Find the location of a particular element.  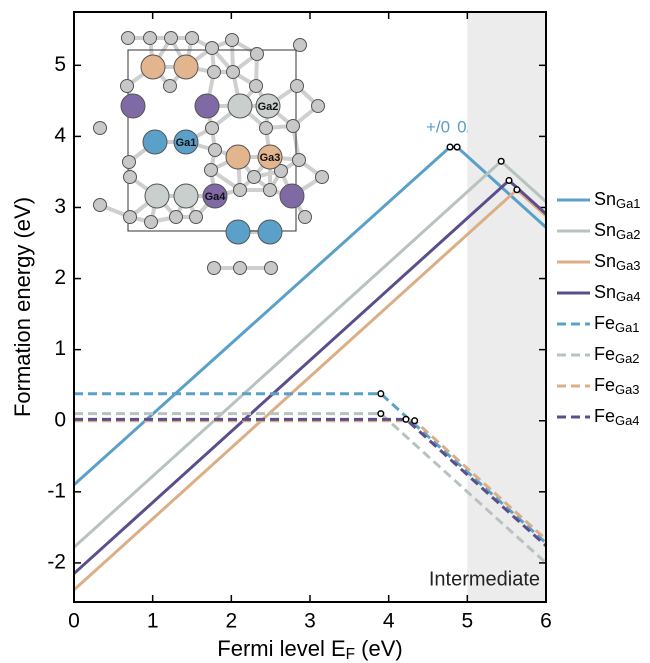

annotation: +/0 is located at coordinates (438, 126).